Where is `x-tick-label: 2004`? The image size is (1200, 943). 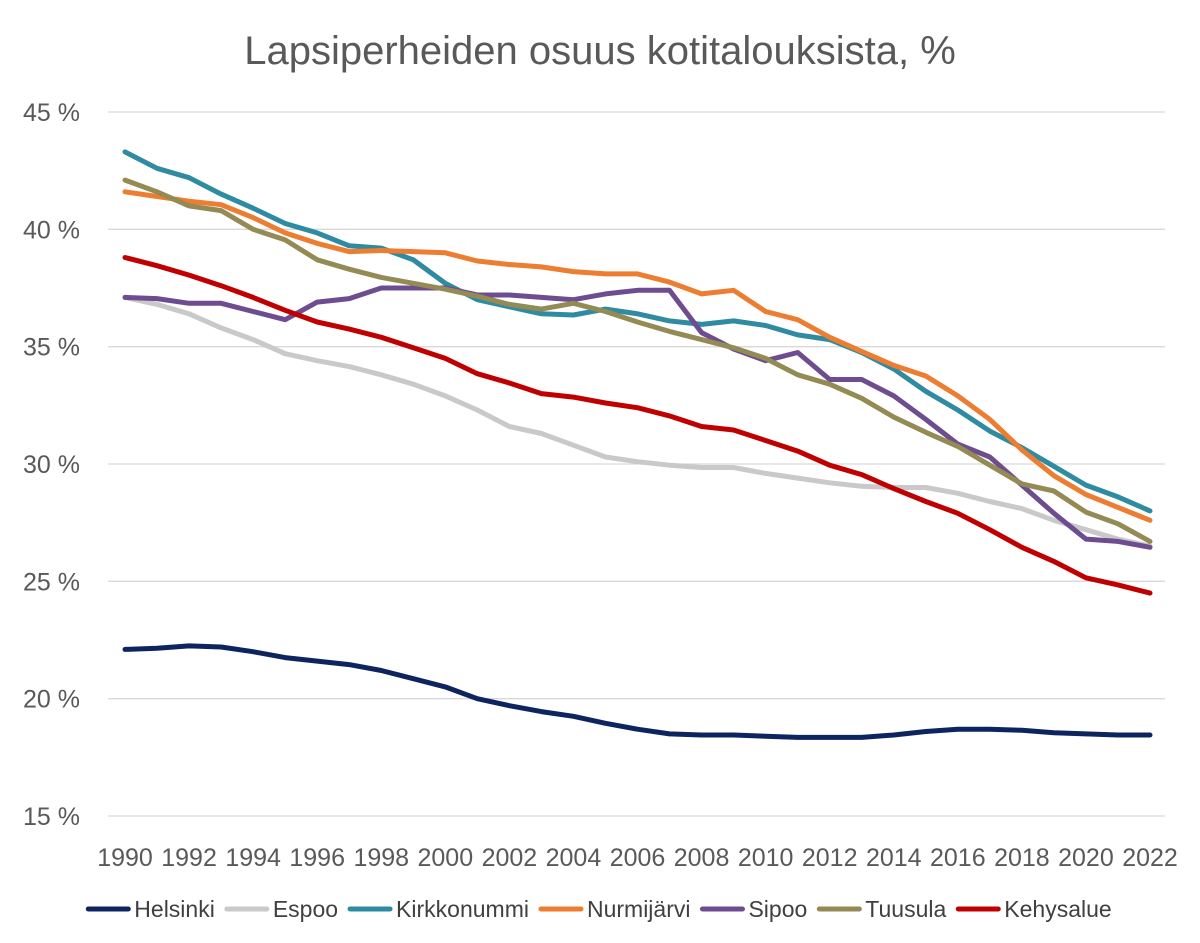
x-tick-label: 2004 is located at coordinates (574, 858).